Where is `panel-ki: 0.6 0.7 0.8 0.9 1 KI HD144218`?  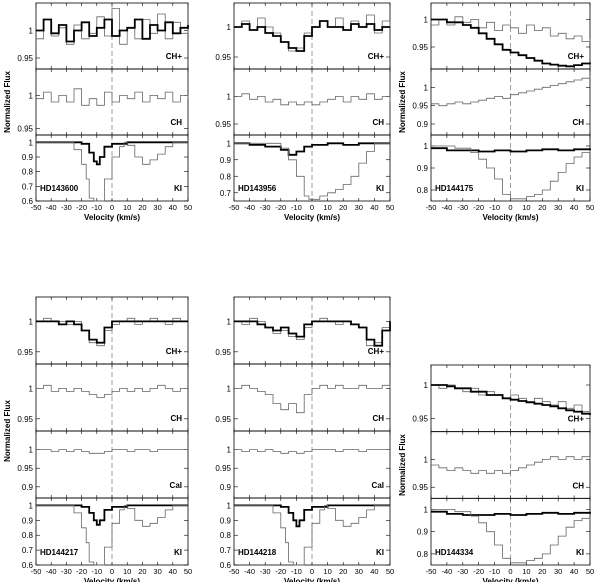
panel-ki: 0.6 0.7 0.8 0.9 1 KI HD144218 is located at coordinates (305, 533).